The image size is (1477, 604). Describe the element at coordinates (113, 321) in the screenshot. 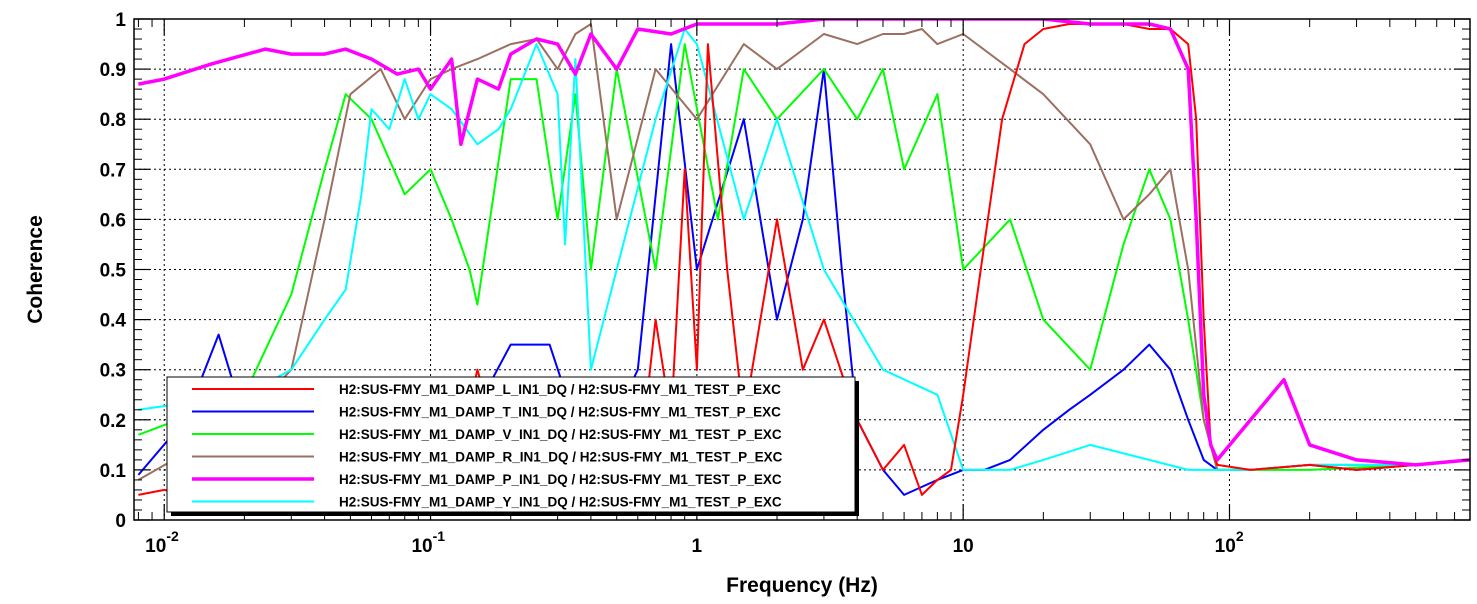

I see `y-tick-label: 0.4` at that location.